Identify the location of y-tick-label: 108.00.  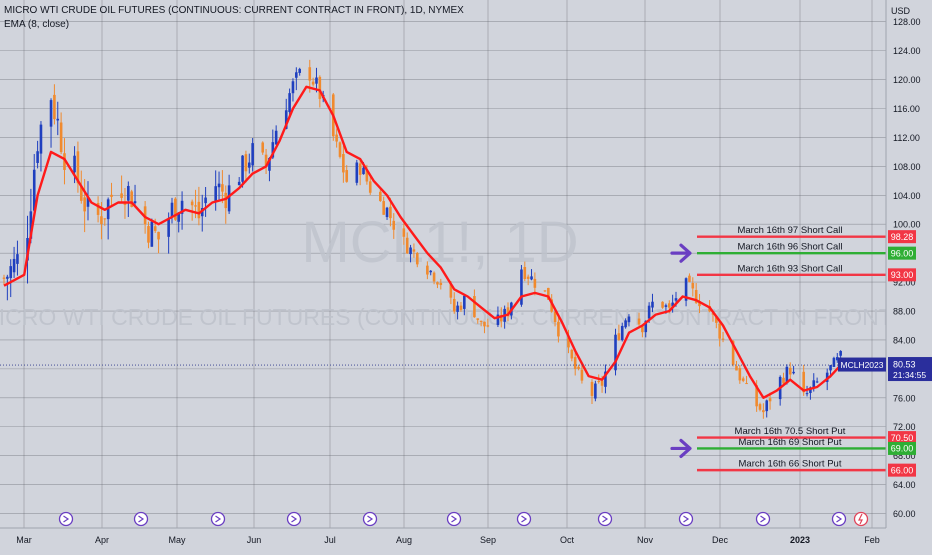
(907, 167).